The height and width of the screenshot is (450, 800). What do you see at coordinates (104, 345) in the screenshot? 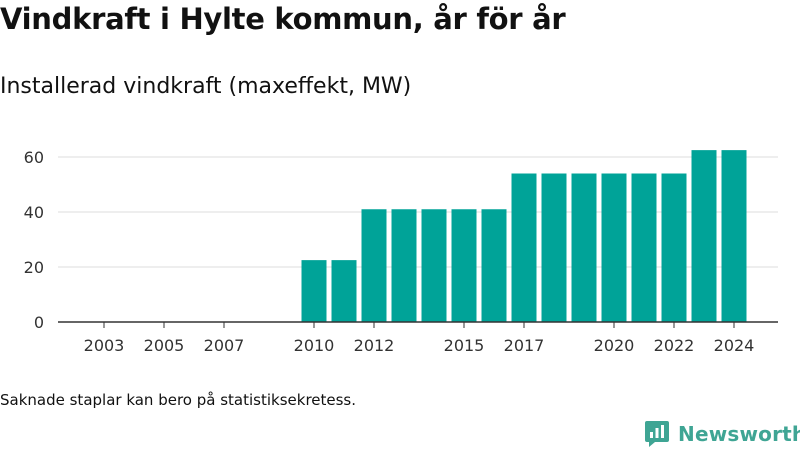
I see `x-tick-label-2003: 2003` at bounding box center [104, 345].